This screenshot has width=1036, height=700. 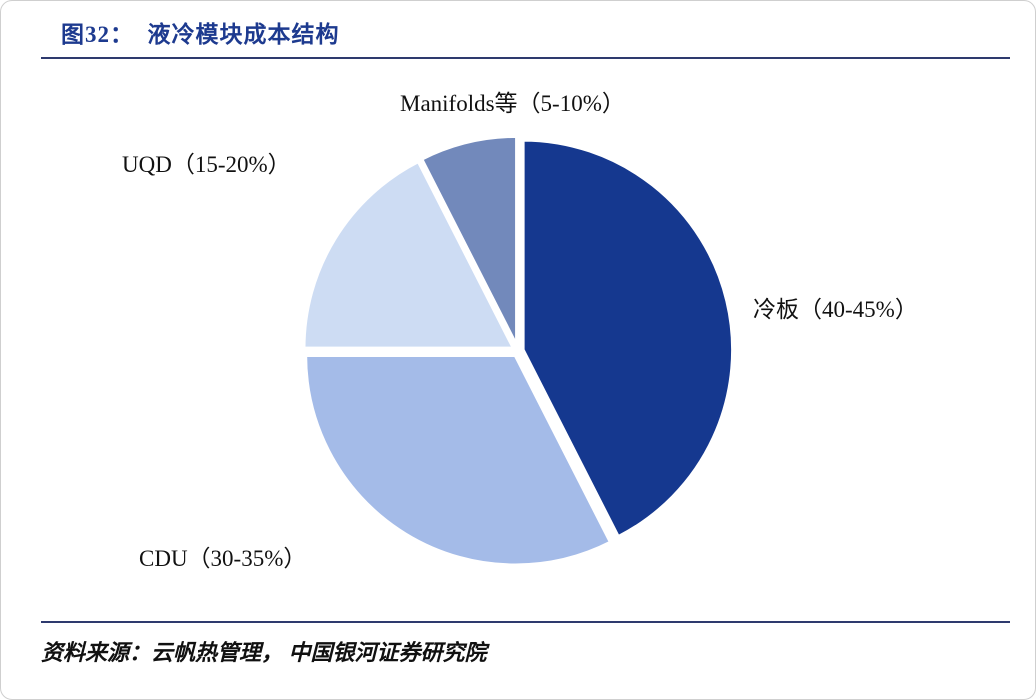 I want to click on slice-label-lengban: 冷板（40-45%）, so click(x=835, y=309).